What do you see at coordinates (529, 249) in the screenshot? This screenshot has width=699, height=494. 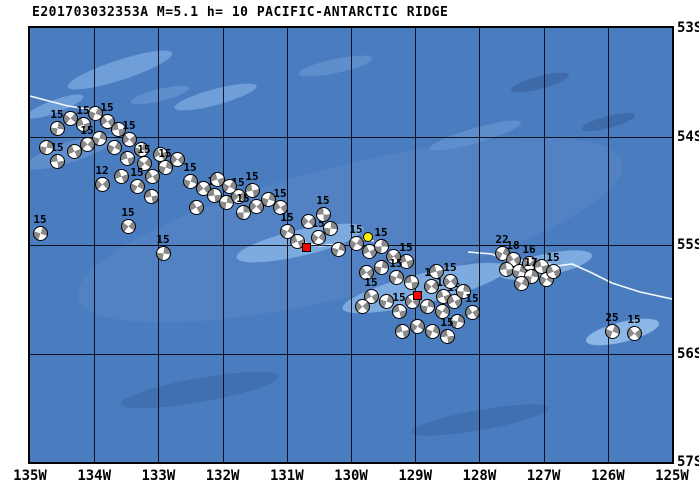 I see `focal-mechanism-label: 16` at bounding box center [529, 249].